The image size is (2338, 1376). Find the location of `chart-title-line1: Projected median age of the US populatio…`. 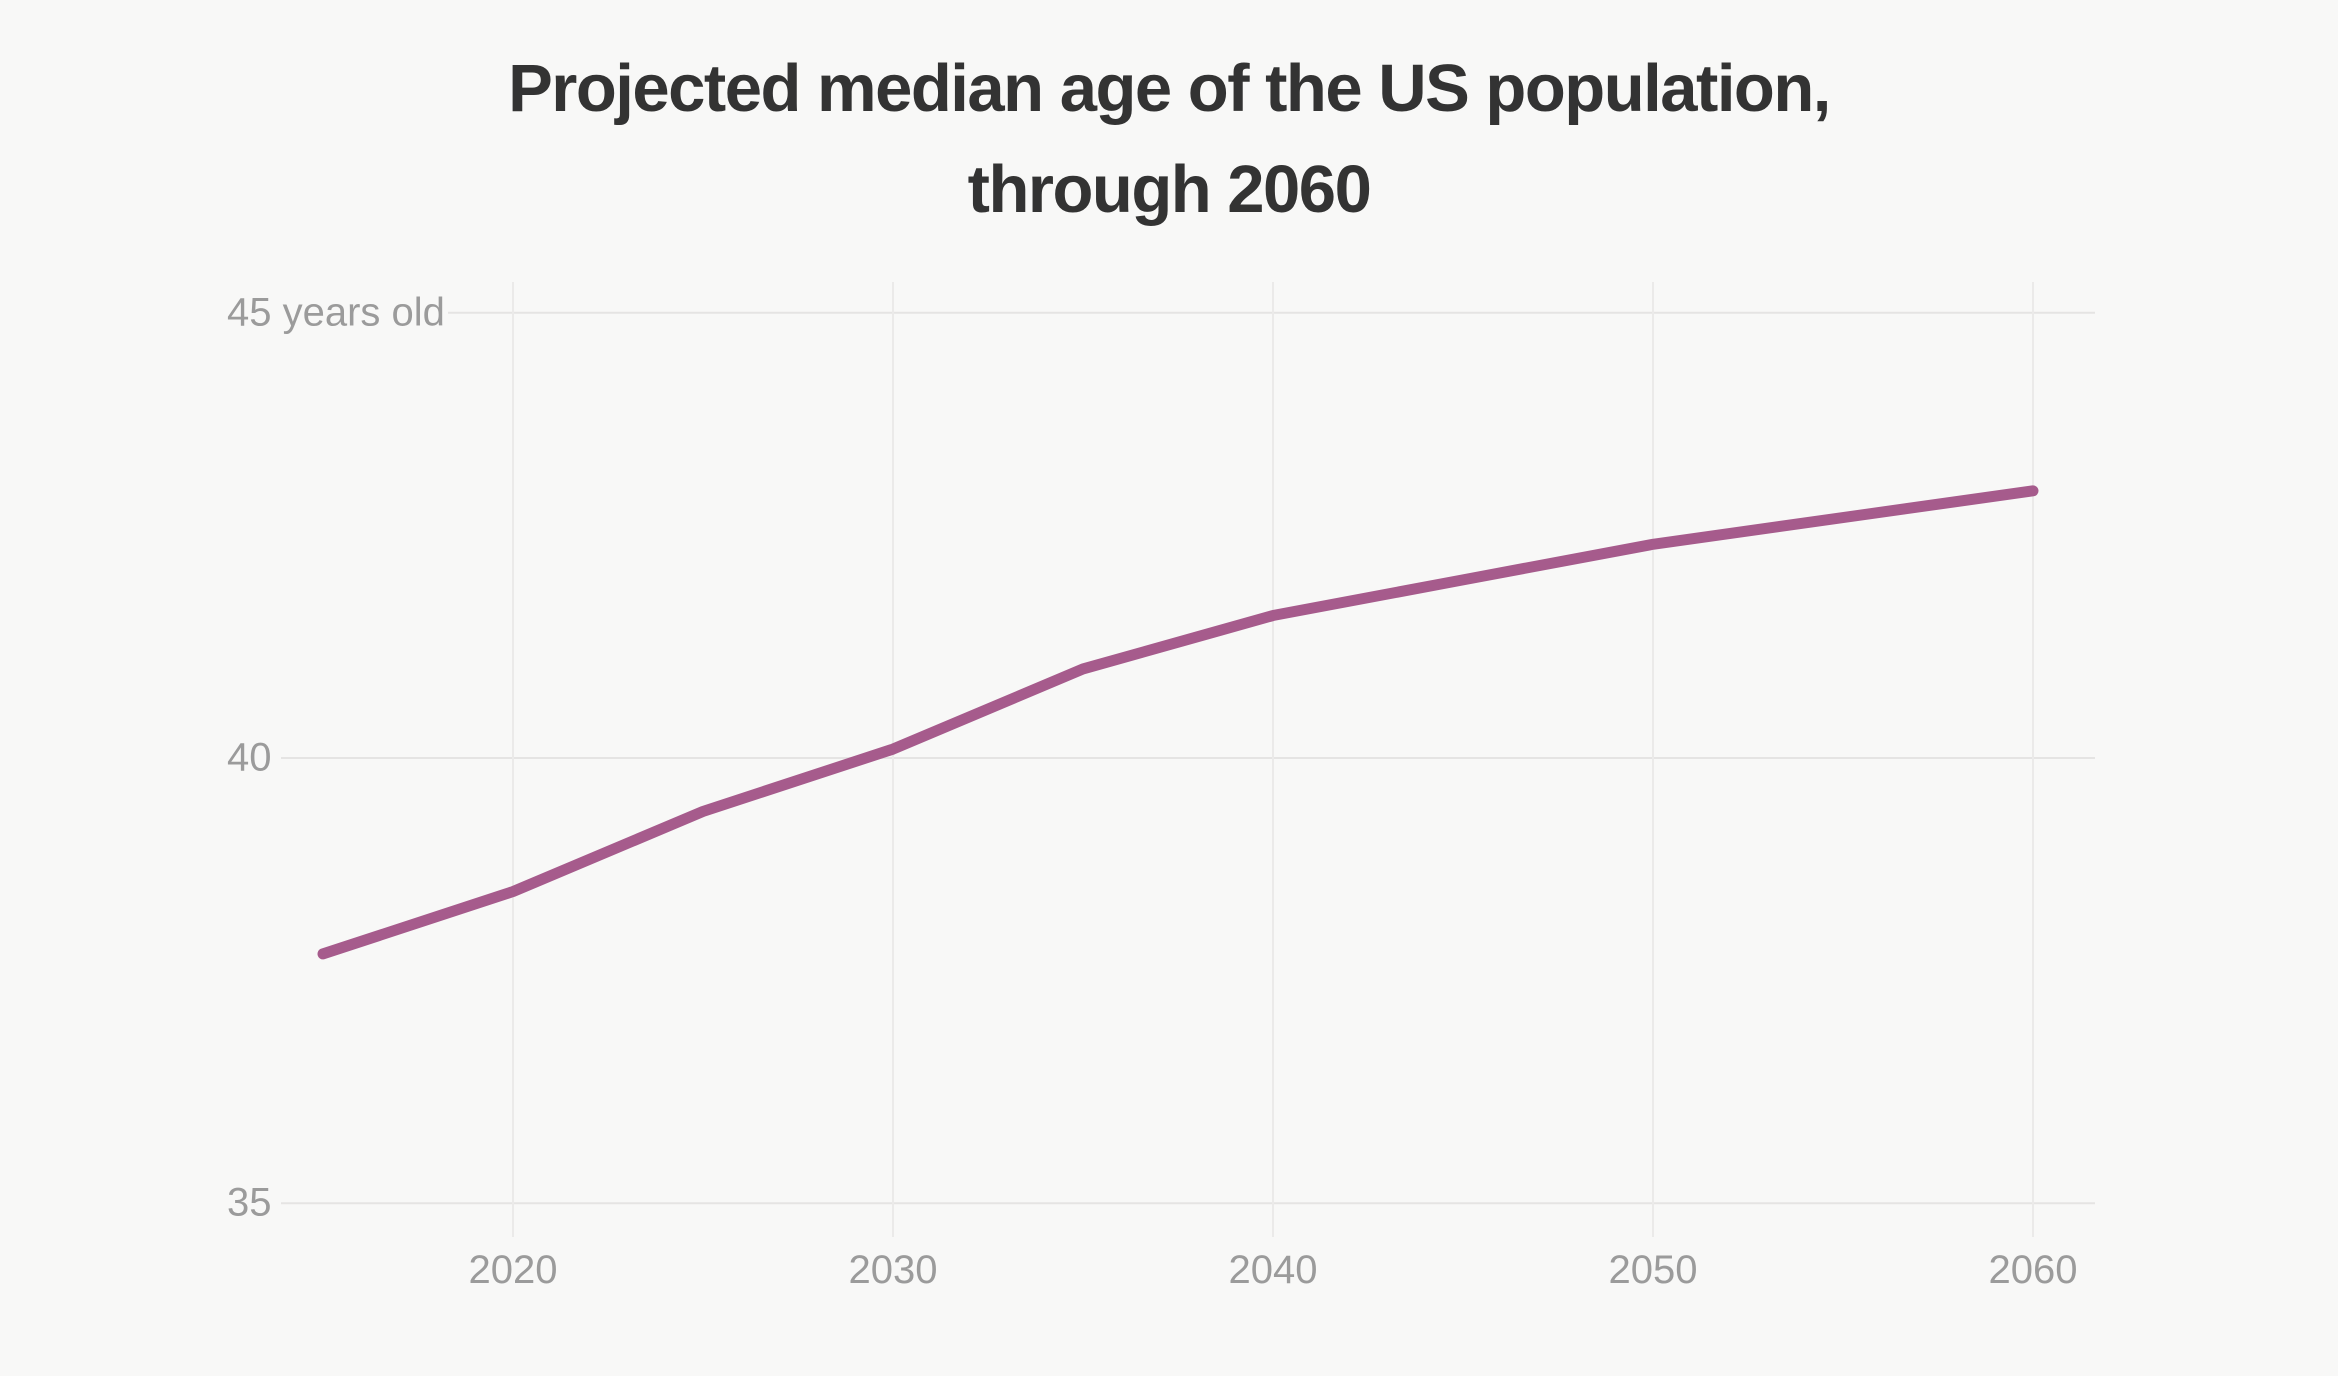

chart-title-line1: Projected median age of the US populatio… is located at coordinates (1169, 88).